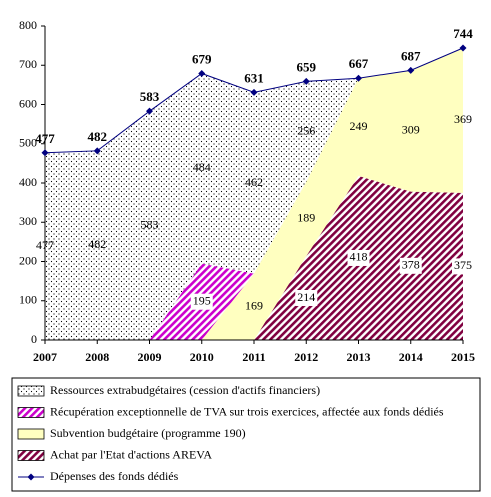 The image size is (491, 497). Describe the element at coordinates (45, 357) in the screenshot. I see `x-tick-label: 2007` at that location.